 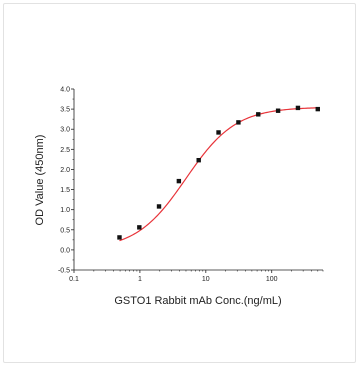 I want to click on y-tick-label: 4.0, so click(x=65, y=90).